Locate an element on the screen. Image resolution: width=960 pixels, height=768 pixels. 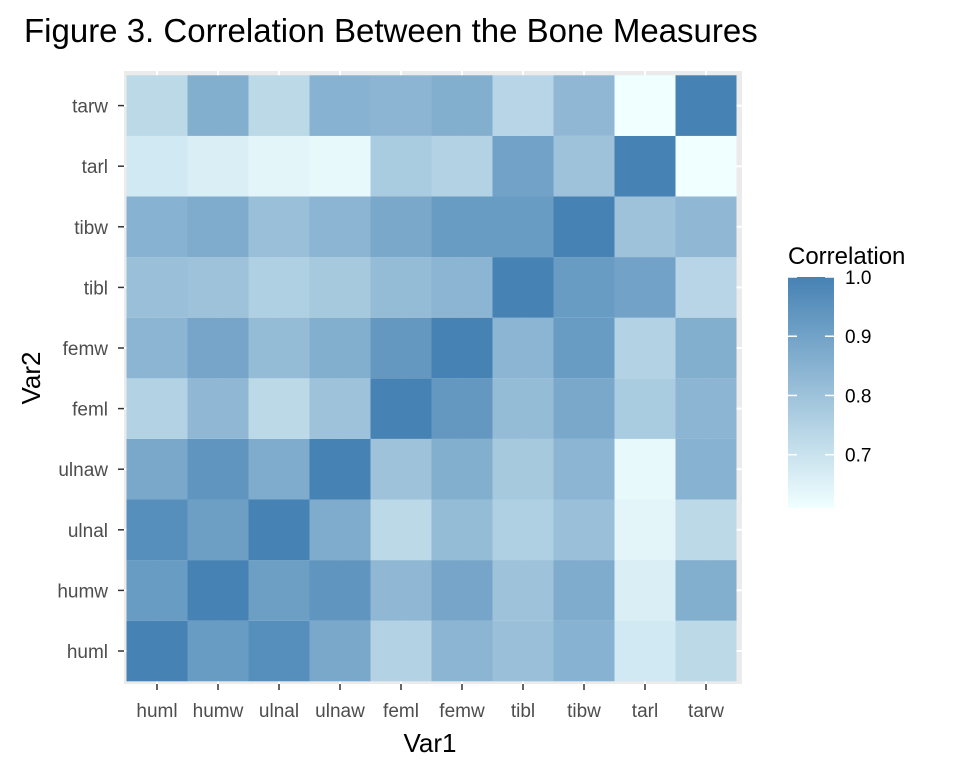
heatmap-tile-tarl-huml is located at coordinates (645, 651).